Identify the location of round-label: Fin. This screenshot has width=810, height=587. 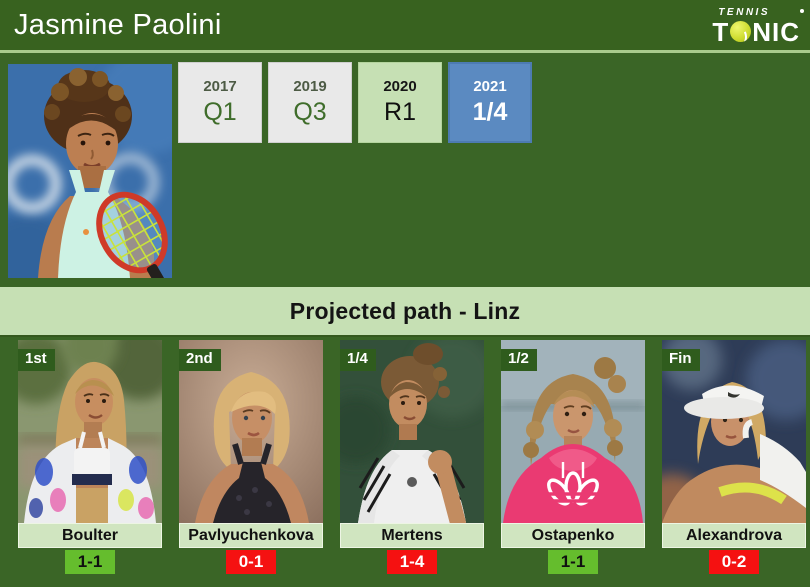
(681, 360).